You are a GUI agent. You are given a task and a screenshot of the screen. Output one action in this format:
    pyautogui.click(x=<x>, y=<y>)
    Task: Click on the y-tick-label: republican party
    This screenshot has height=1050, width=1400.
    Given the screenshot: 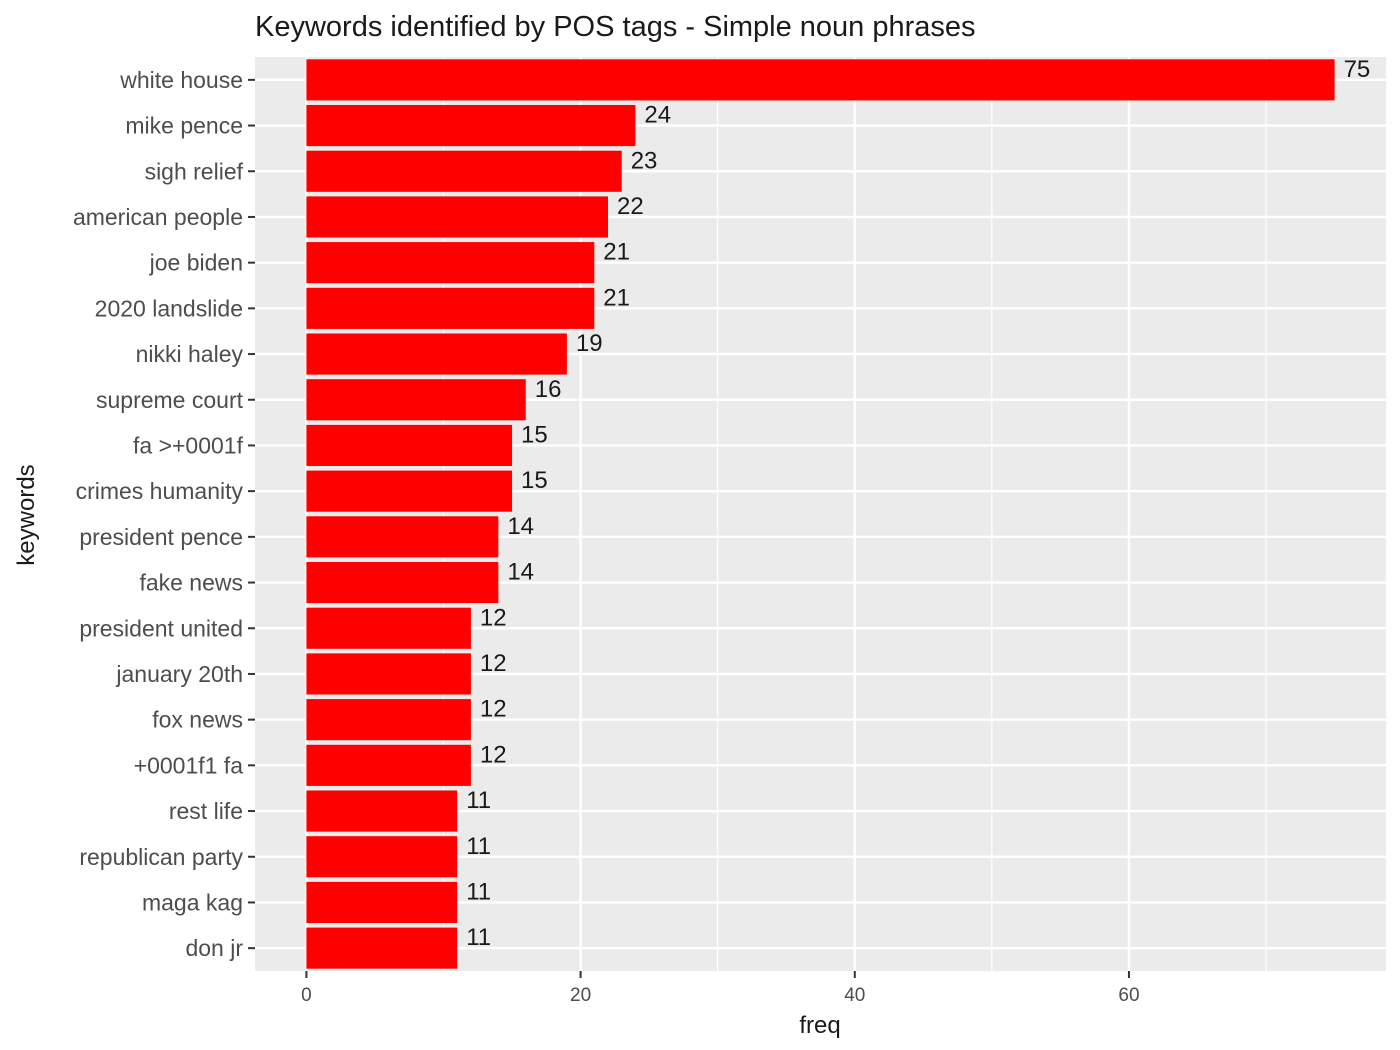 What is the action you would take?
    pyautogui.click(x=161, y=857)
    